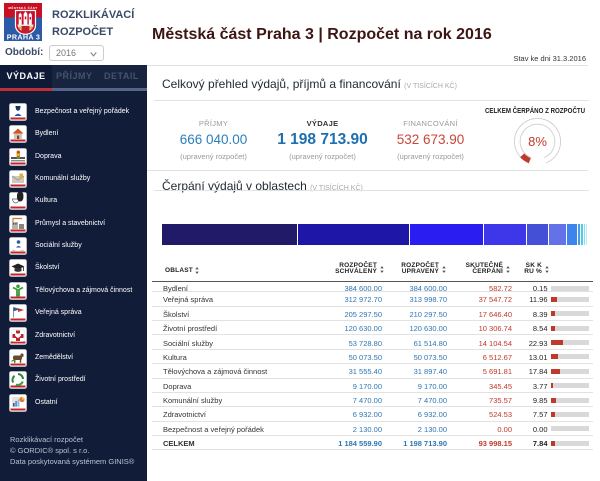 This screenshot has width=600, height=481. What do you see at coordinates (537, 141) in the screenshot?
I see `svg-text: 8%` at bounding box center [537, 141].